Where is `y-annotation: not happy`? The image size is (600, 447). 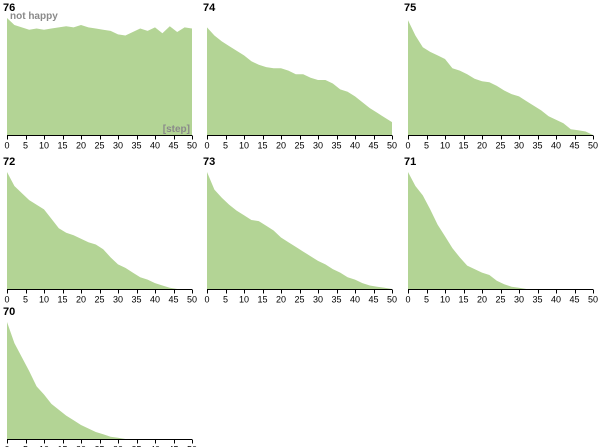
y-annotation: not happy is located at coordinates (34, 16).